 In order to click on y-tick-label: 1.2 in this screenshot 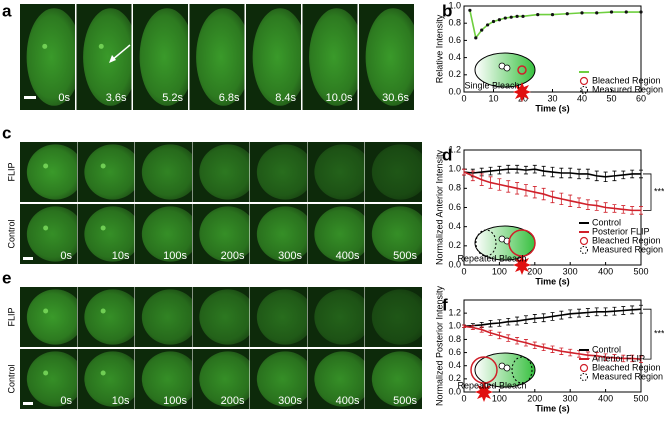, I will do `click(454, 149)`.